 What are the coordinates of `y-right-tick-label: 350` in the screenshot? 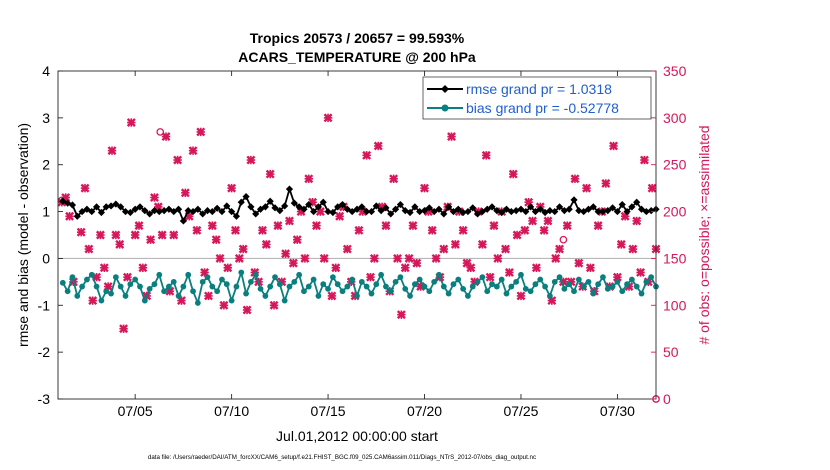 It's located at (675, 71).